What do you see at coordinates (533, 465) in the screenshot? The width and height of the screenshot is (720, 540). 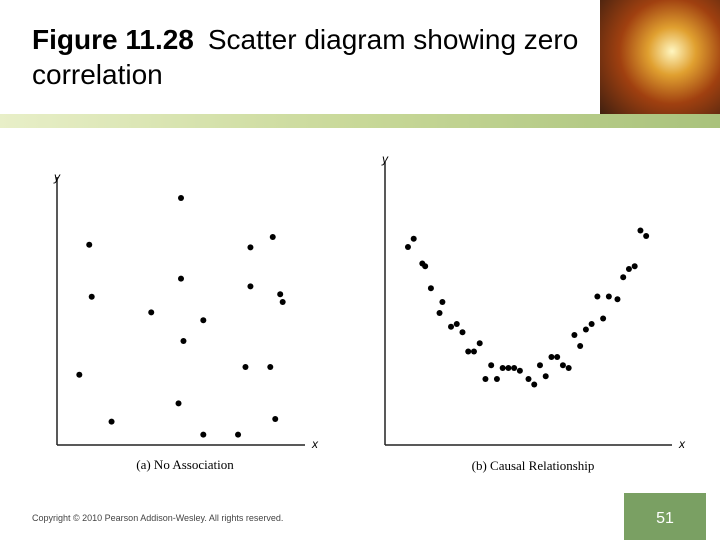 I see `caption: (b) Causal Relationship` at bounding box center [533, 465].